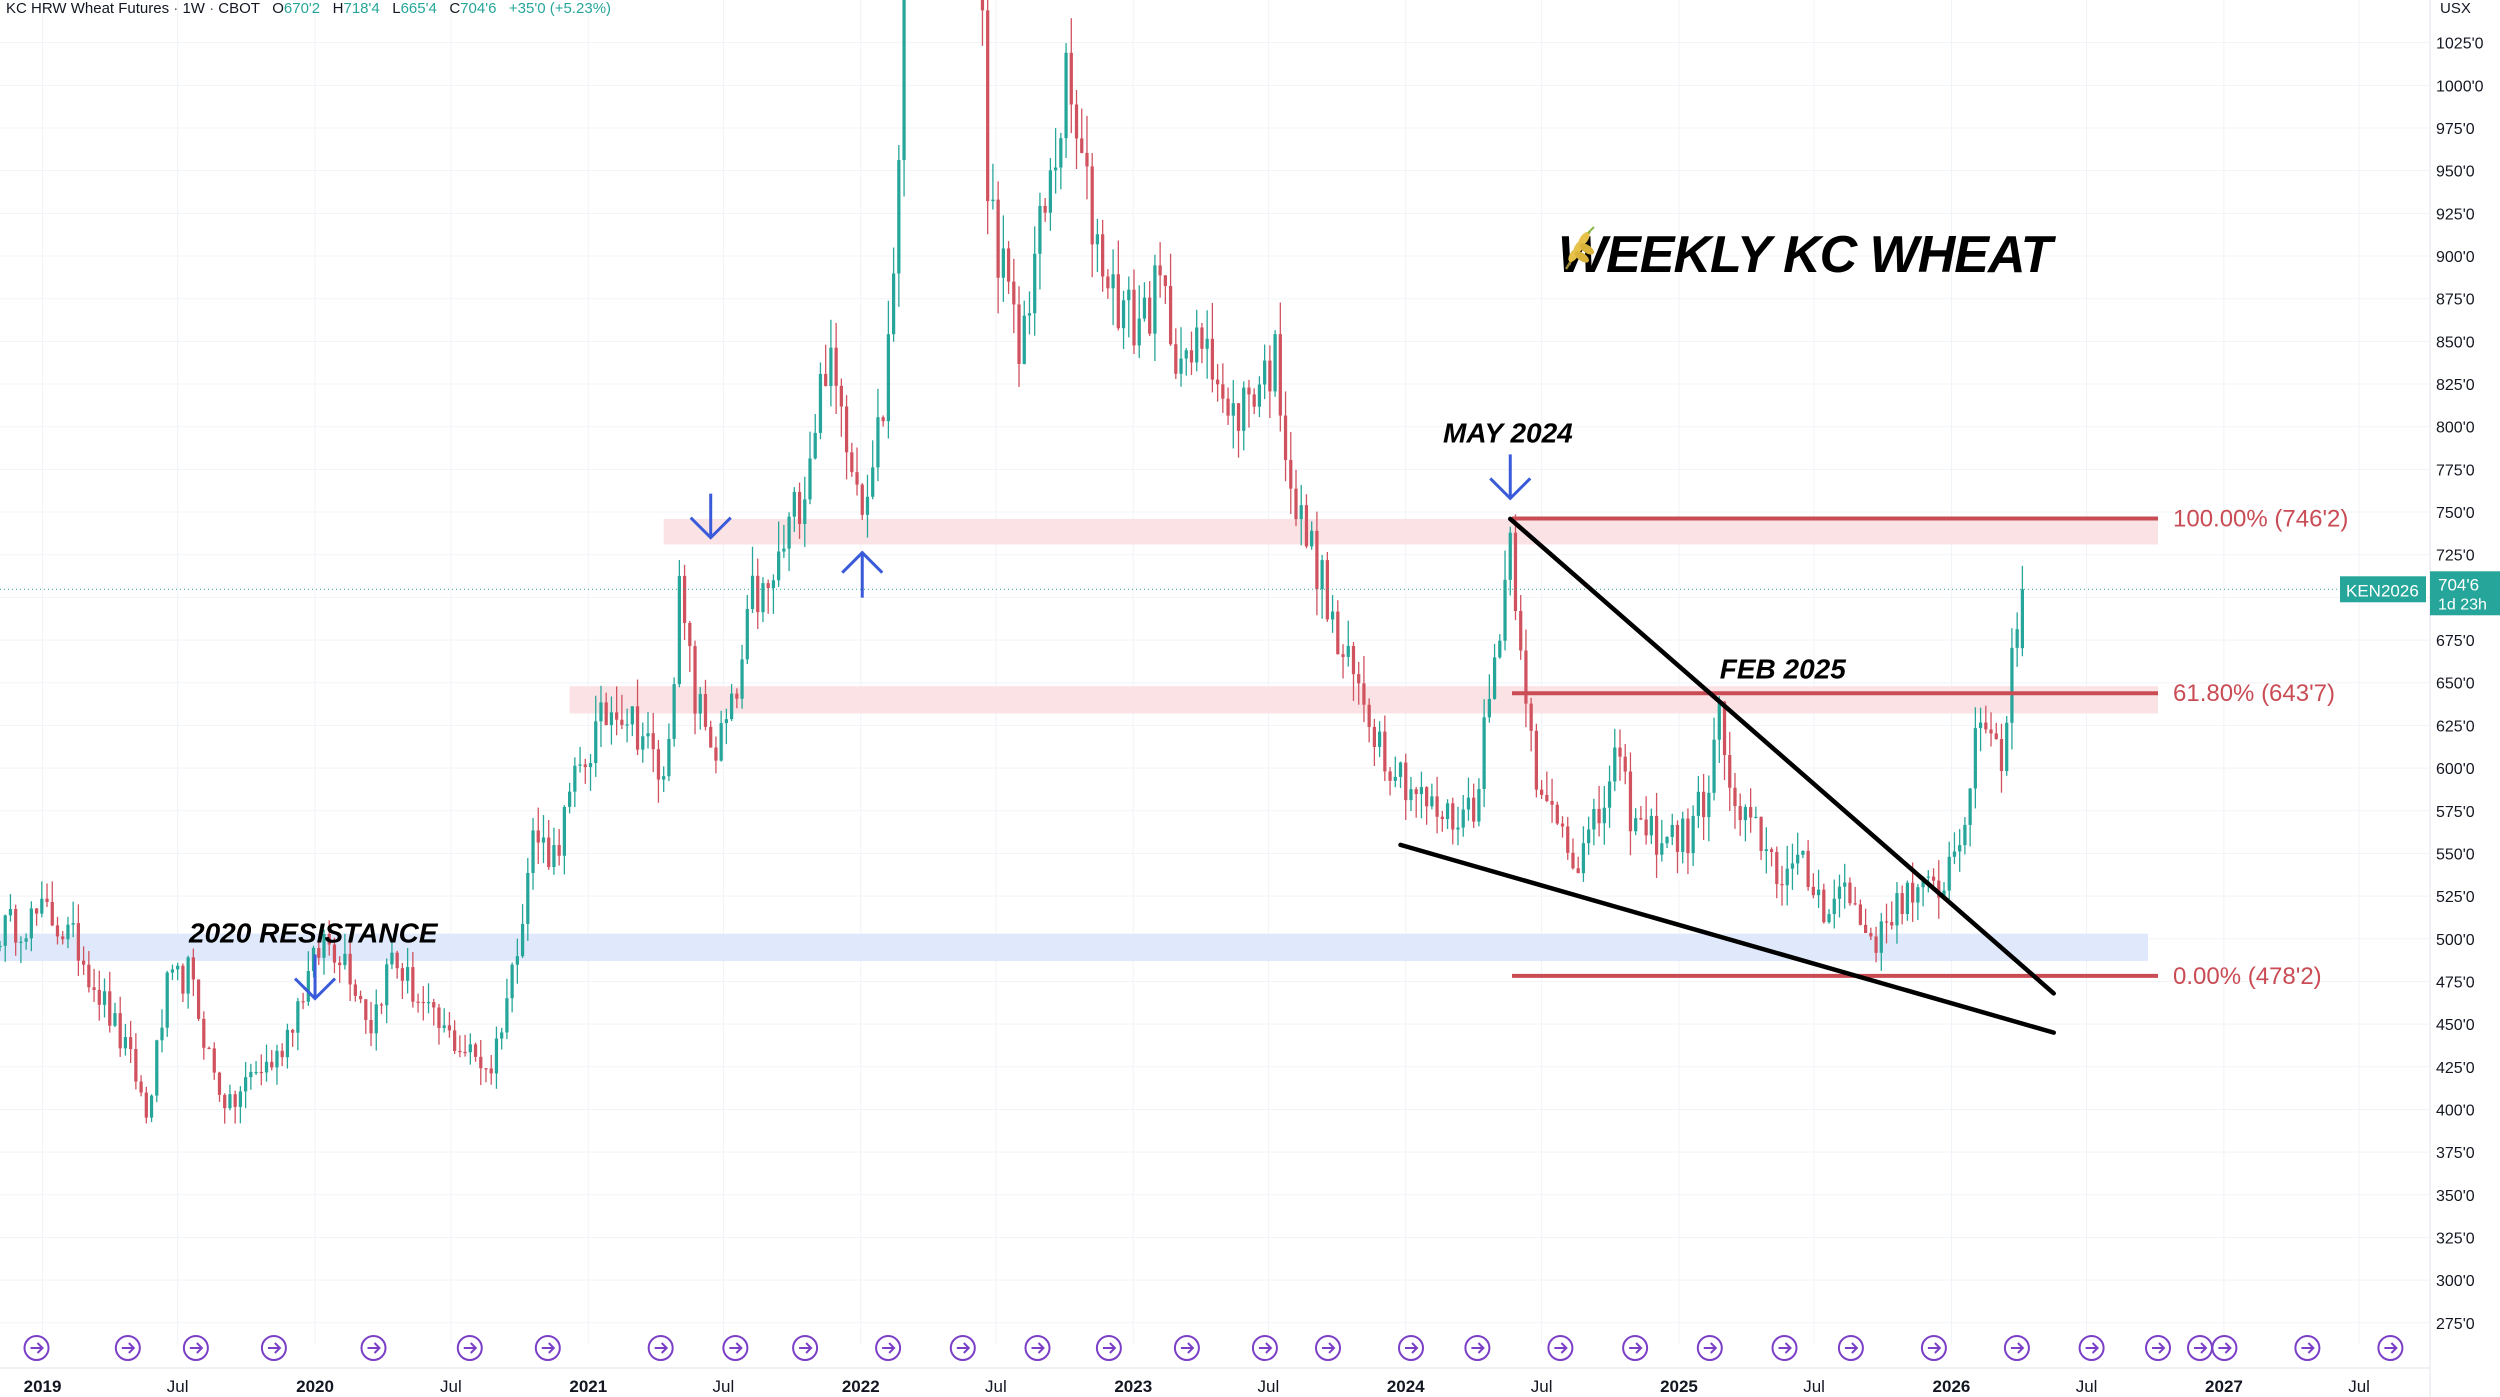 The height and width of the screenshot is (1397, 2500). I want to click on wheat-icon, so click(1579, 248).